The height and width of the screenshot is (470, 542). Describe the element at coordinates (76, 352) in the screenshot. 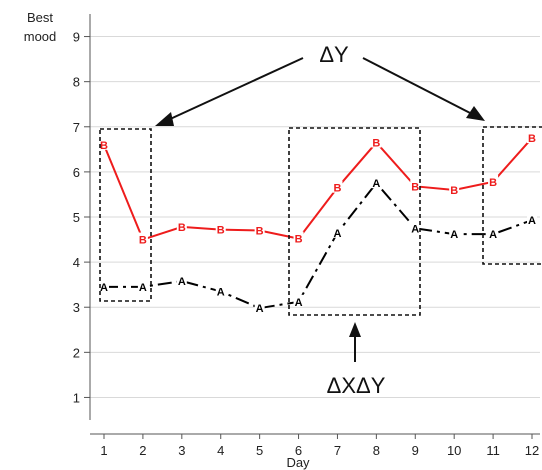

I see `y-tick-label: 2` at that location.